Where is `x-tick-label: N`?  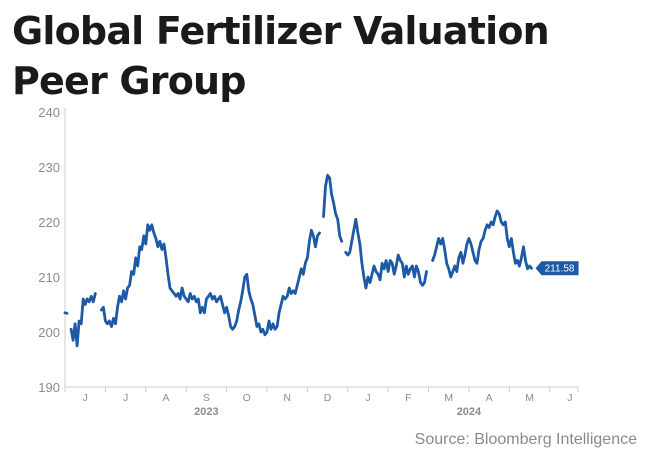
x-tick-label: N is located at coordinates (287, 398).